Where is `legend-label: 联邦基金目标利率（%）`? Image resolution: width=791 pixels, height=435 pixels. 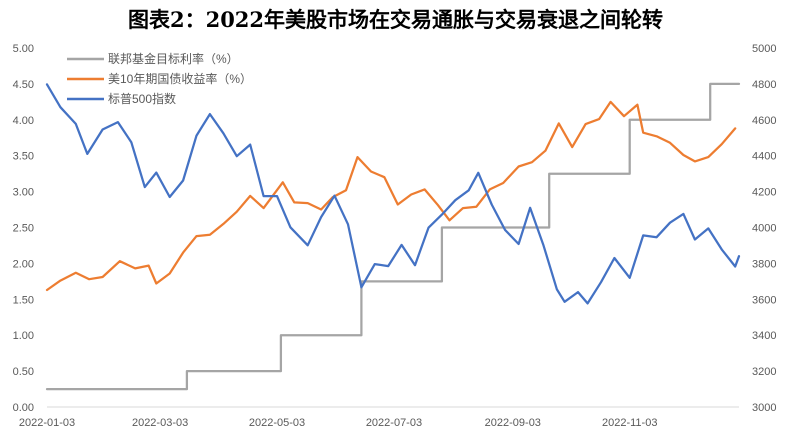 legend-label: 联邦基金目标利率（%） is located at coordinates (173, 58).